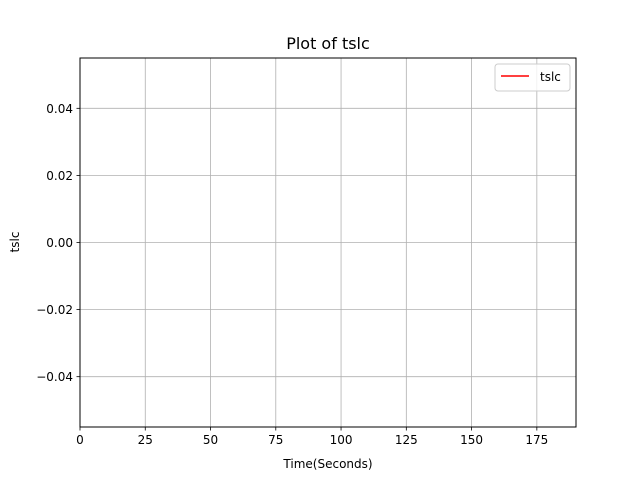 This screenshot has height=480, width=640. Describe the element at coordinates (328, 43) in the screenshot. I see `chart-title: Plot of tslc` at that location.